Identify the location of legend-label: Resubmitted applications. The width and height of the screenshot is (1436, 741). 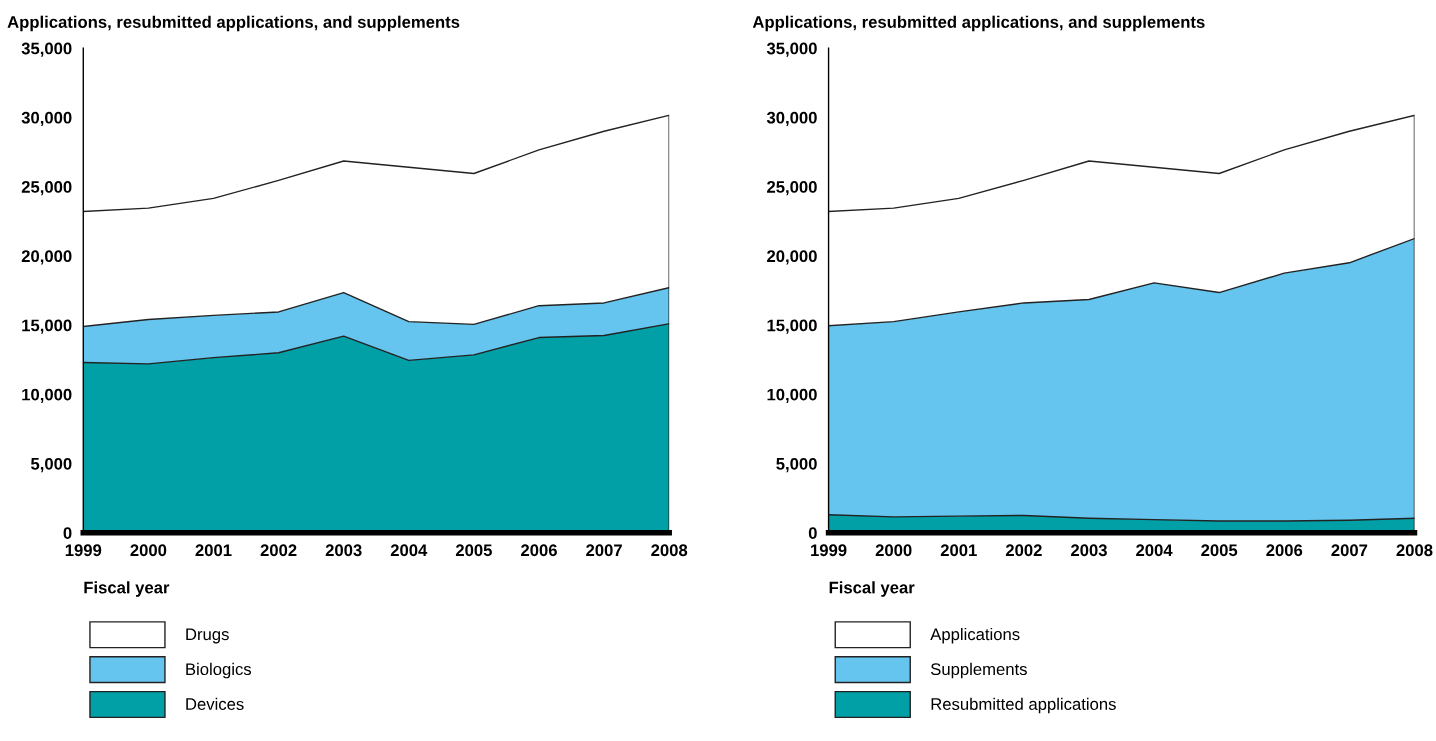
(1023, 705).